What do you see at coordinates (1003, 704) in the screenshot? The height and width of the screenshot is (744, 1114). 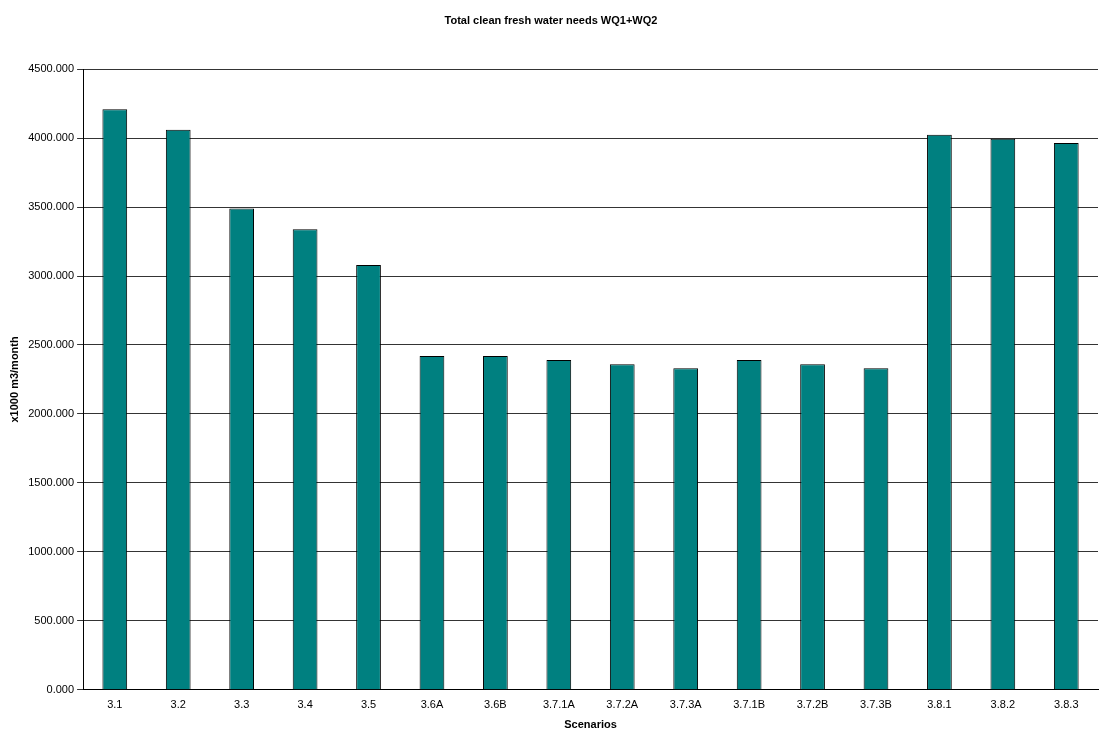 I see `x-tick-label: 3.8.2` at bounding box center [1003, 704].